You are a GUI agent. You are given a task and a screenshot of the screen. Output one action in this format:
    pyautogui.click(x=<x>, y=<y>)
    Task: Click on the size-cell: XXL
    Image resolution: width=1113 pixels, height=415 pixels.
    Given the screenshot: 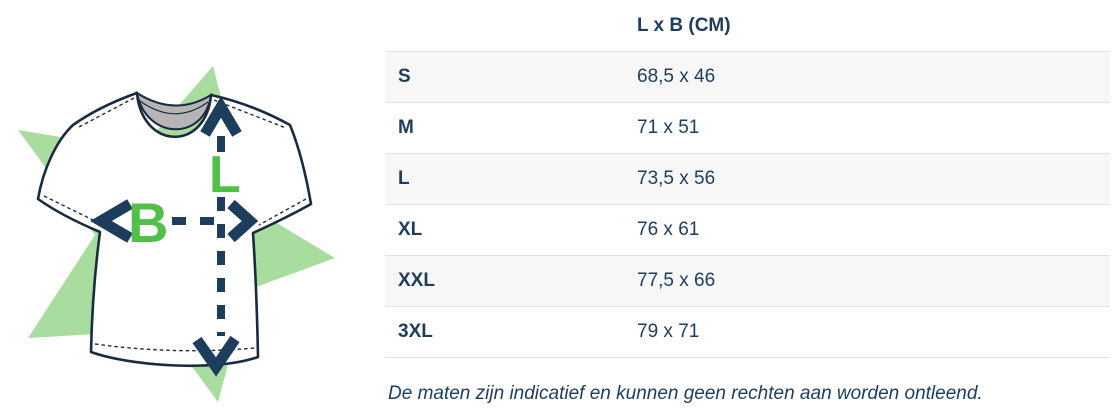 What is the action you would take?
    pyautogui.click(x=416, y=280)
    